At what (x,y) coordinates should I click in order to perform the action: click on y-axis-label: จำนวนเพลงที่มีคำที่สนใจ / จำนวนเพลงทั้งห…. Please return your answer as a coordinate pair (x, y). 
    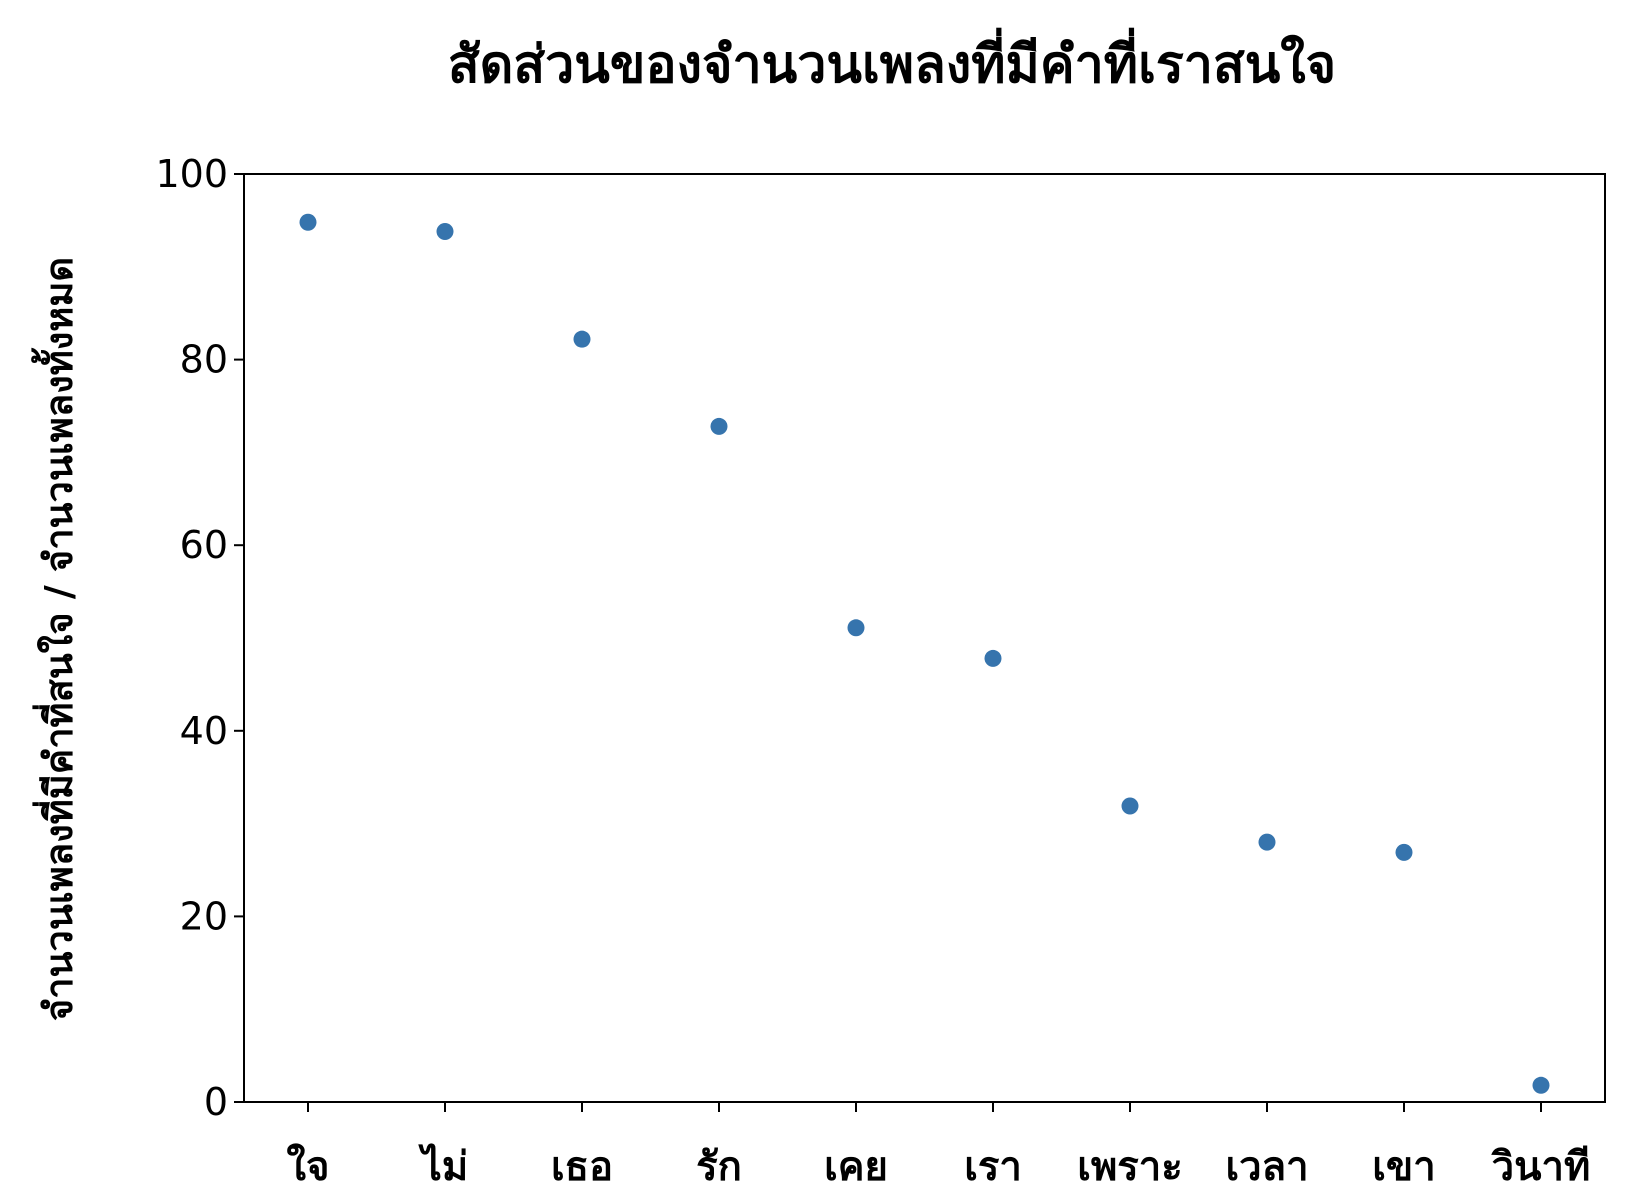
    Looking at the image, I should click on (56, 639).